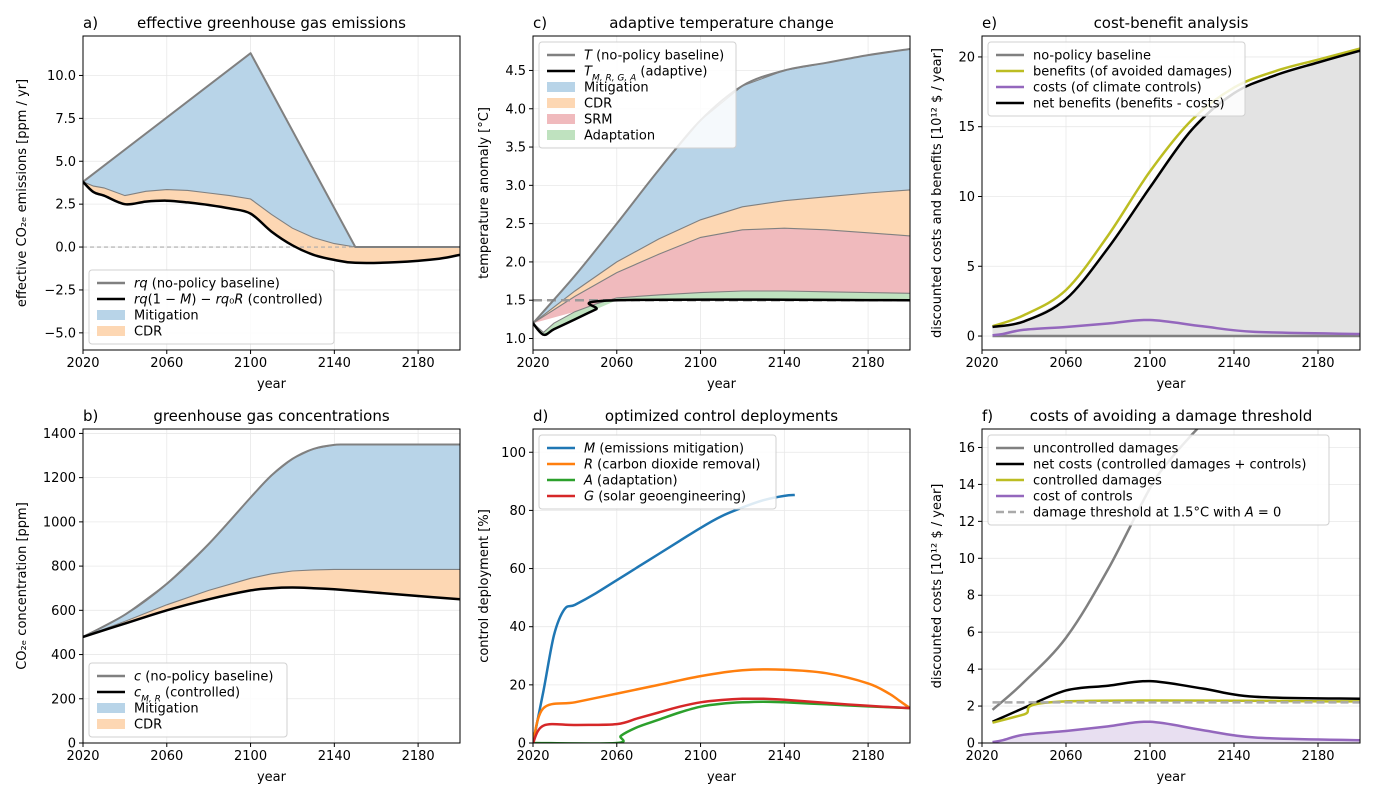 Image resolution: width=1400 pixels, height=800 pixels. I want to click on y-tick-label: 2.0, so click(515, 262).